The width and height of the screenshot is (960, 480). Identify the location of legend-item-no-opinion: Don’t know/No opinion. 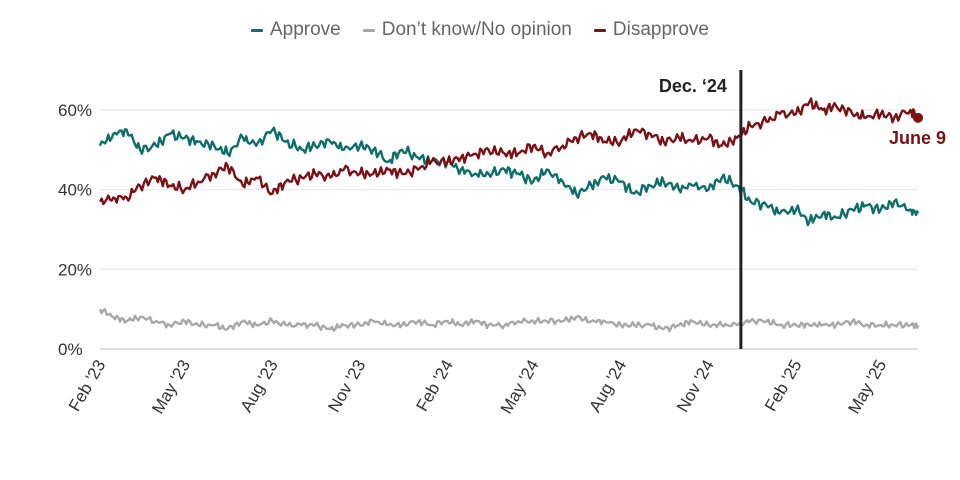
(467, 30).